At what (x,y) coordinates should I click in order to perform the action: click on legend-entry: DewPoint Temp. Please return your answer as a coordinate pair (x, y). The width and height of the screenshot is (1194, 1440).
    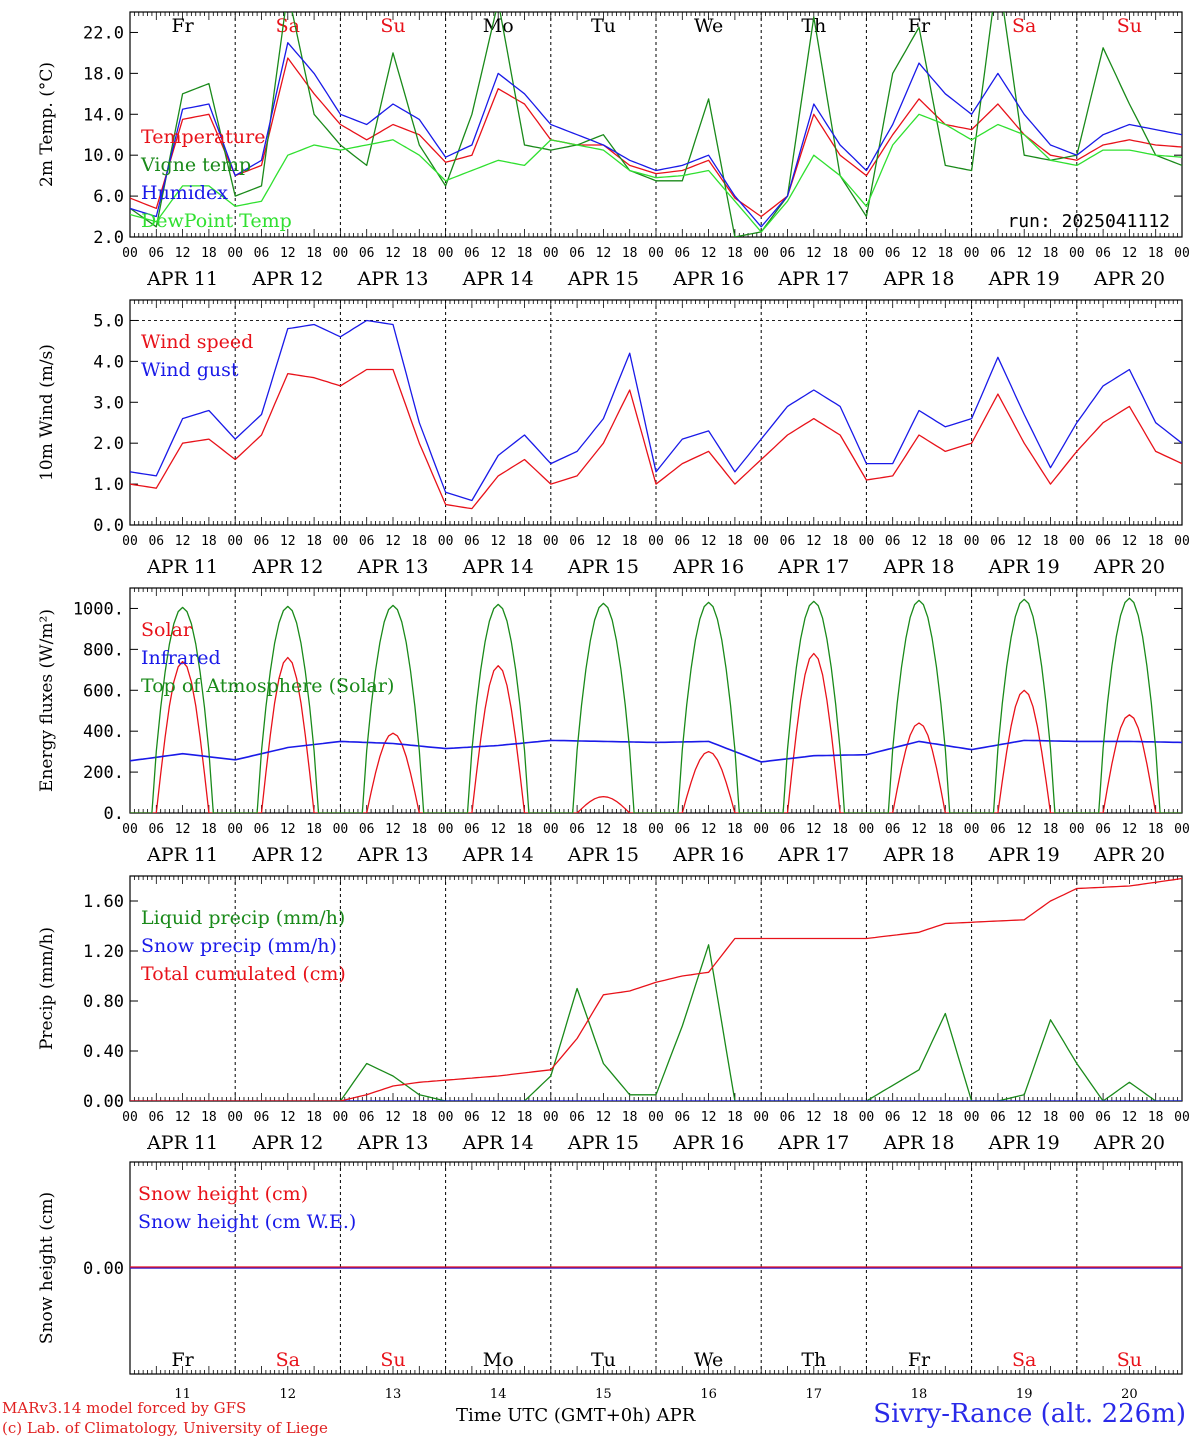
    Looking at the image, I should click on (216, 221).